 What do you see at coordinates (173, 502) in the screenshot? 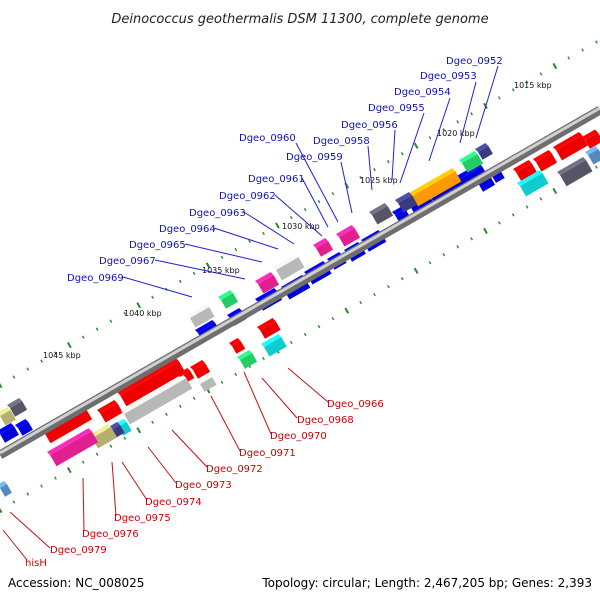
I see `label-dgeo-0974: Dgeo_0974` at bounding box center [173, 502].